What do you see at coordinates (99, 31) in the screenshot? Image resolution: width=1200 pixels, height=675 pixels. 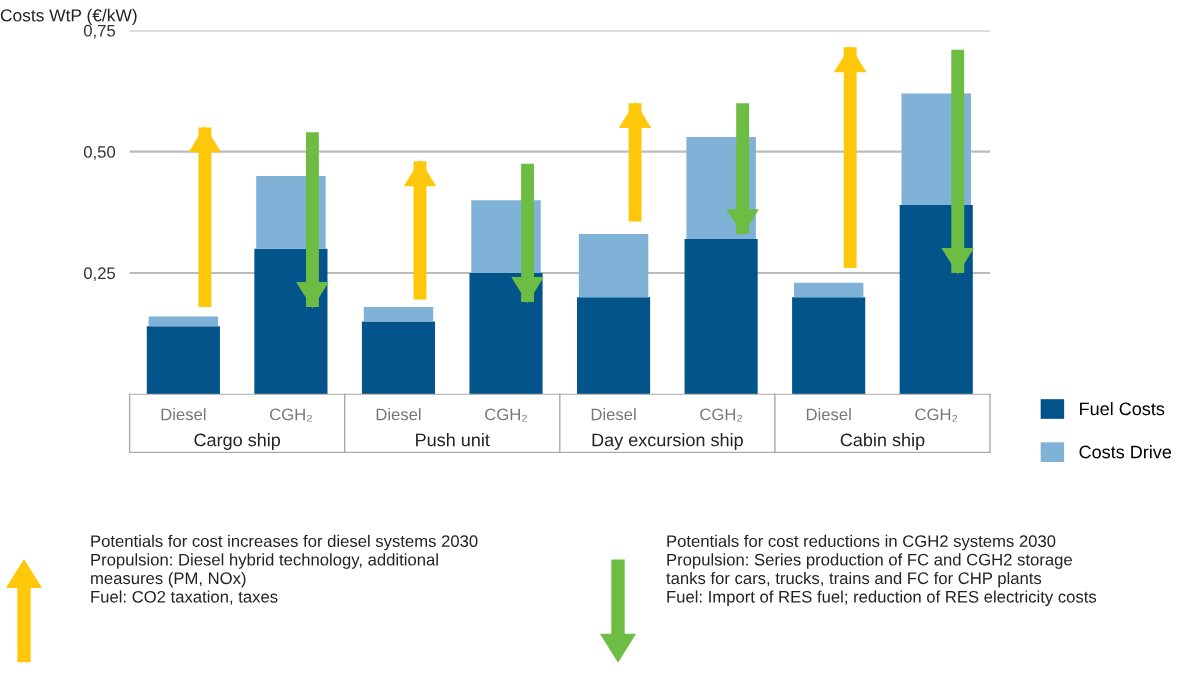 I see `y-tick-label: 0,75` at bounding box center [99, 31].